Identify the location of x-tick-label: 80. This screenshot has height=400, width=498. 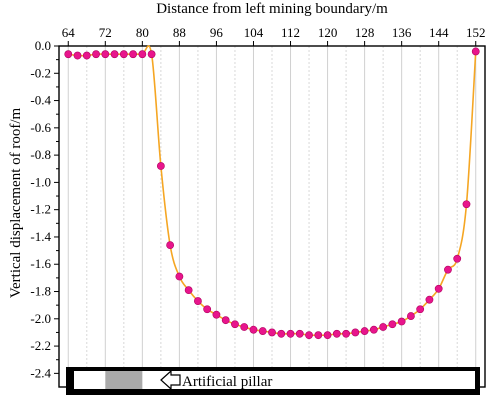
(142, 32).